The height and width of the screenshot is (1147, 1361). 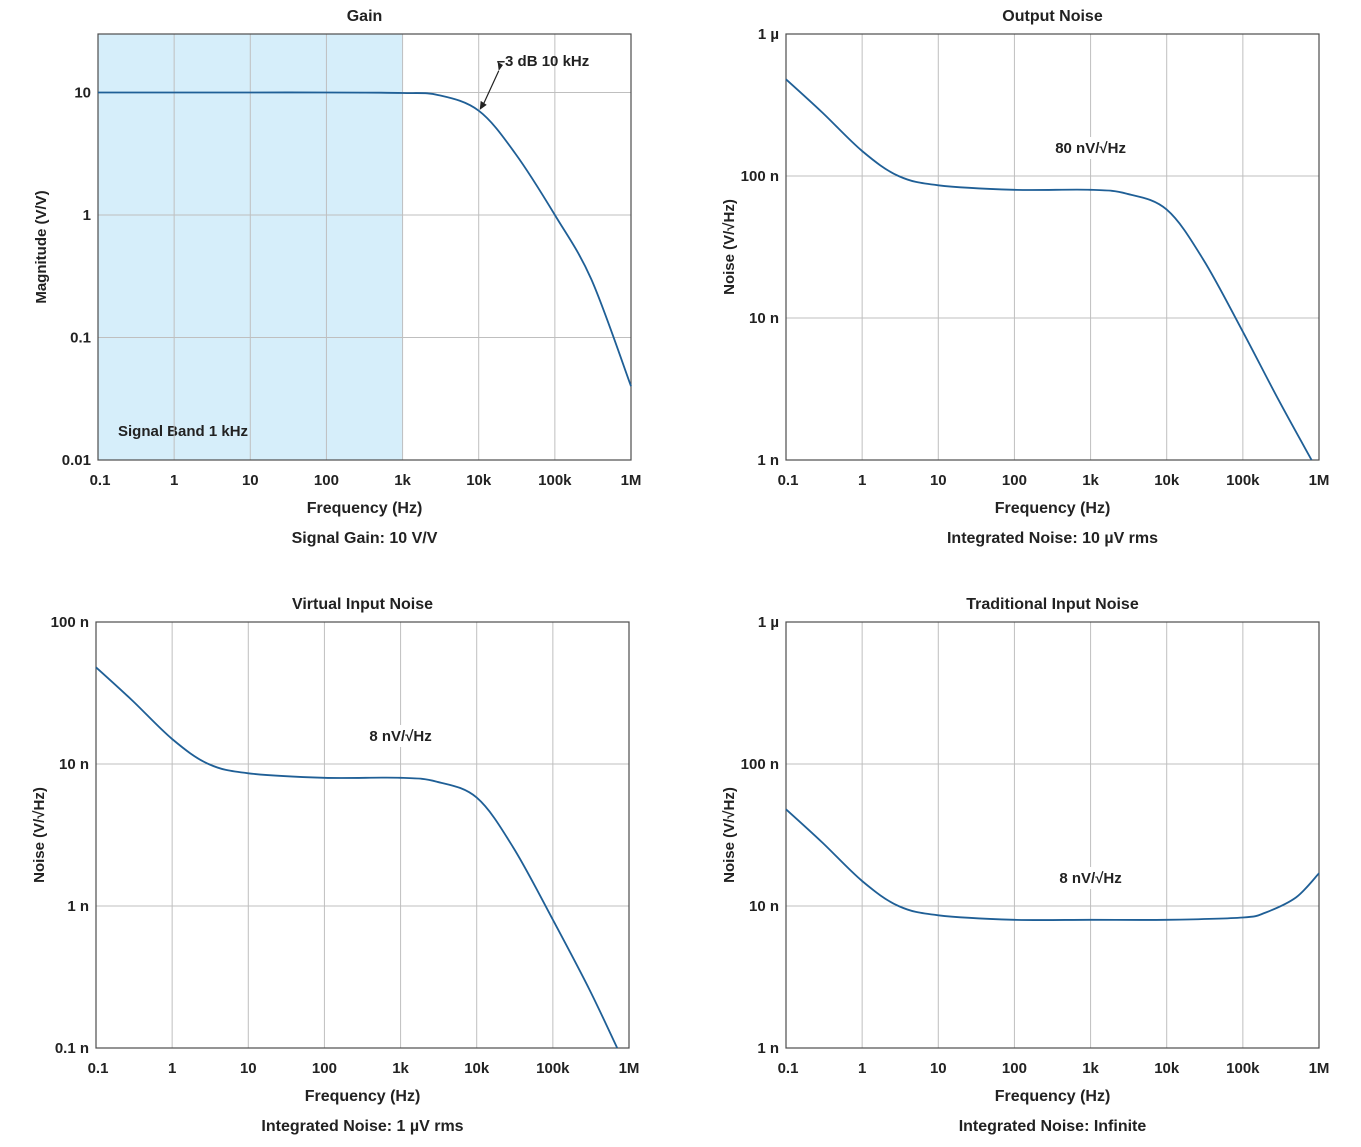 What do you see at coordinates (555, 480) in the screenshot?
I see `gain-x-tick-6: 100k` at bounding box center [555, 480].